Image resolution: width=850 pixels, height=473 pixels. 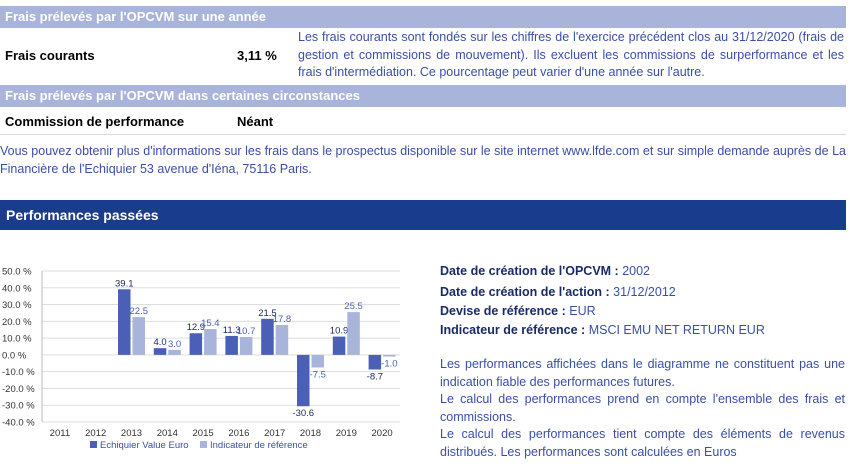 What do you see at coordinates (676, 330) in the screenshot?
I see `meta-value: MSCI EMU NET RETURN EUR` at bounding box center [676, 330].